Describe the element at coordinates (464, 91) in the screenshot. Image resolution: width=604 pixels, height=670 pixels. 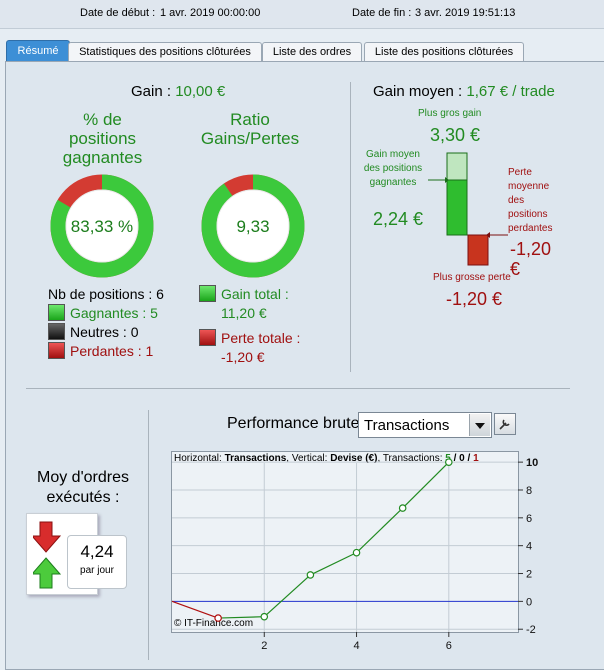
I see `avg-gain-summary: Gain moyen : 1,67 € / trade` at that location.